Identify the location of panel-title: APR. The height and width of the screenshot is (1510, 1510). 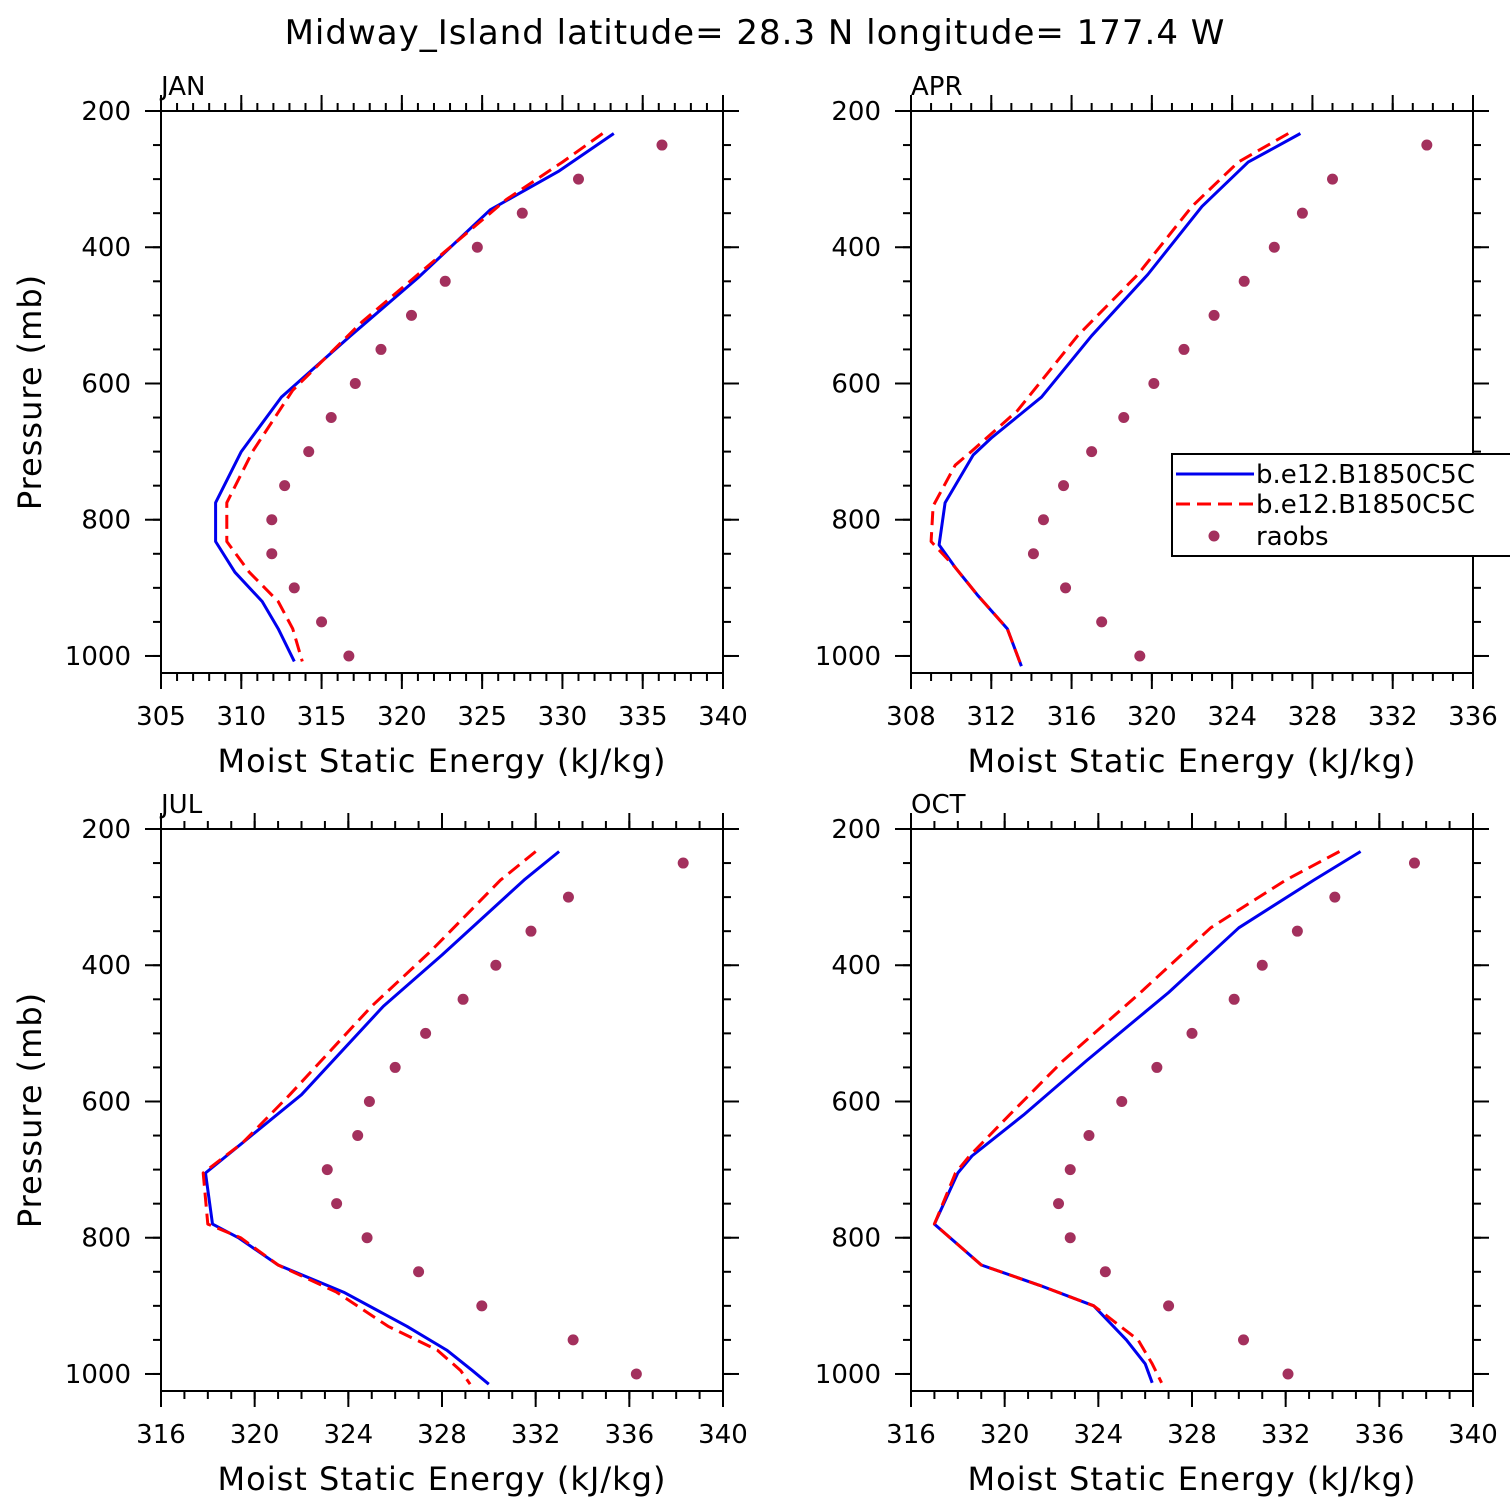
(937, 87).